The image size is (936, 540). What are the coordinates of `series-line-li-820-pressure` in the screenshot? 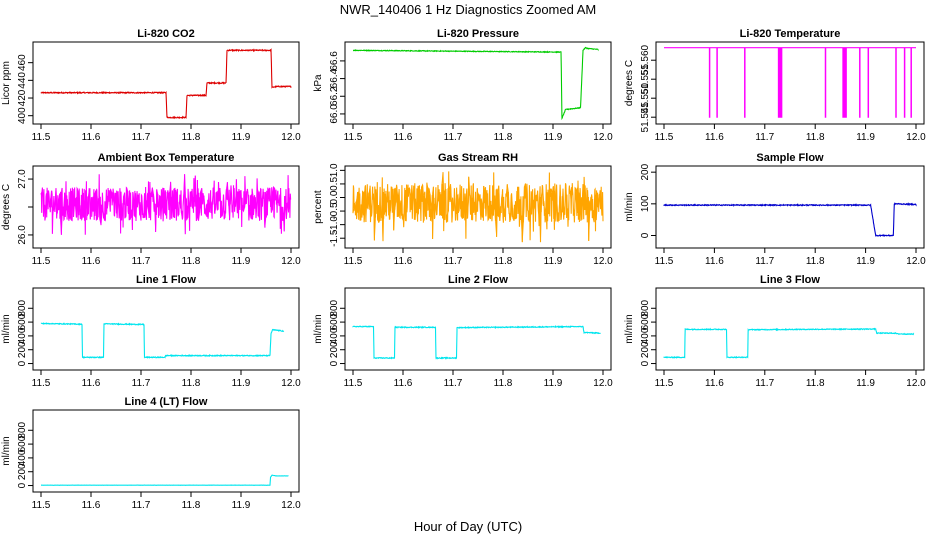 It's located at (476, 83).